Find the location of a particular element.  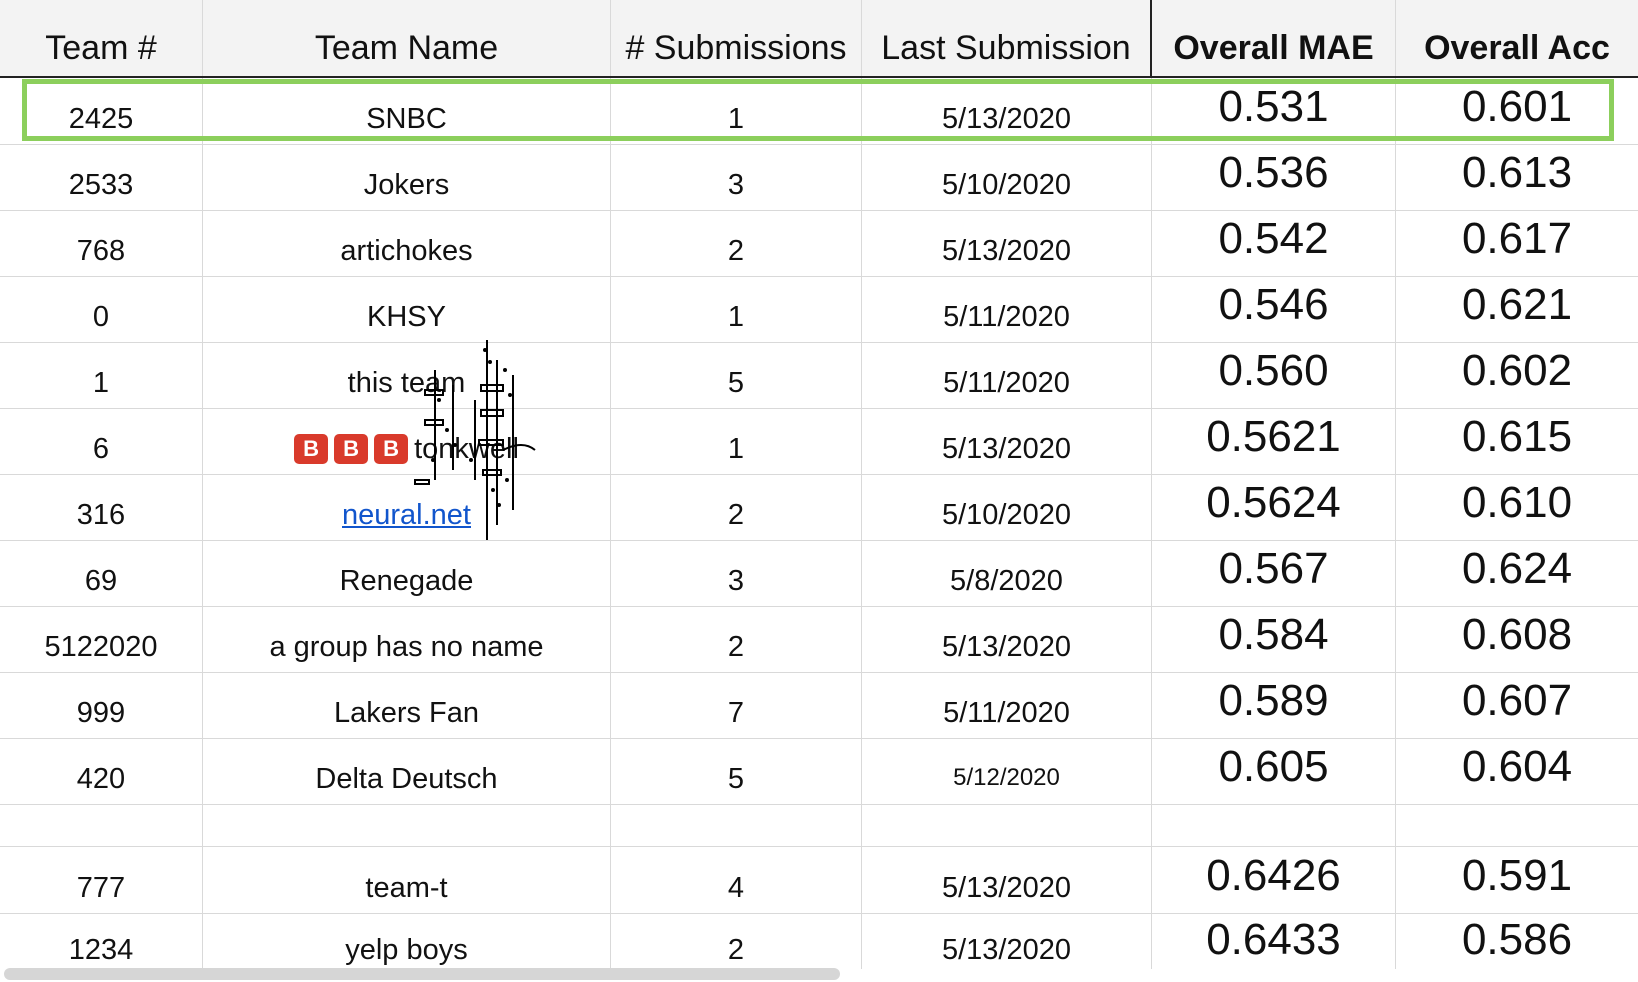

cell-overall-acc: 0.608 is located at coordinates (1517, 634).